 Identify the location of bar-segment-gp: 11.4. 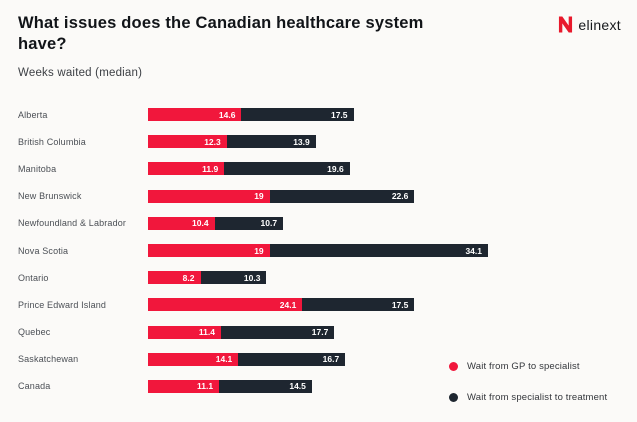
(184, 332).